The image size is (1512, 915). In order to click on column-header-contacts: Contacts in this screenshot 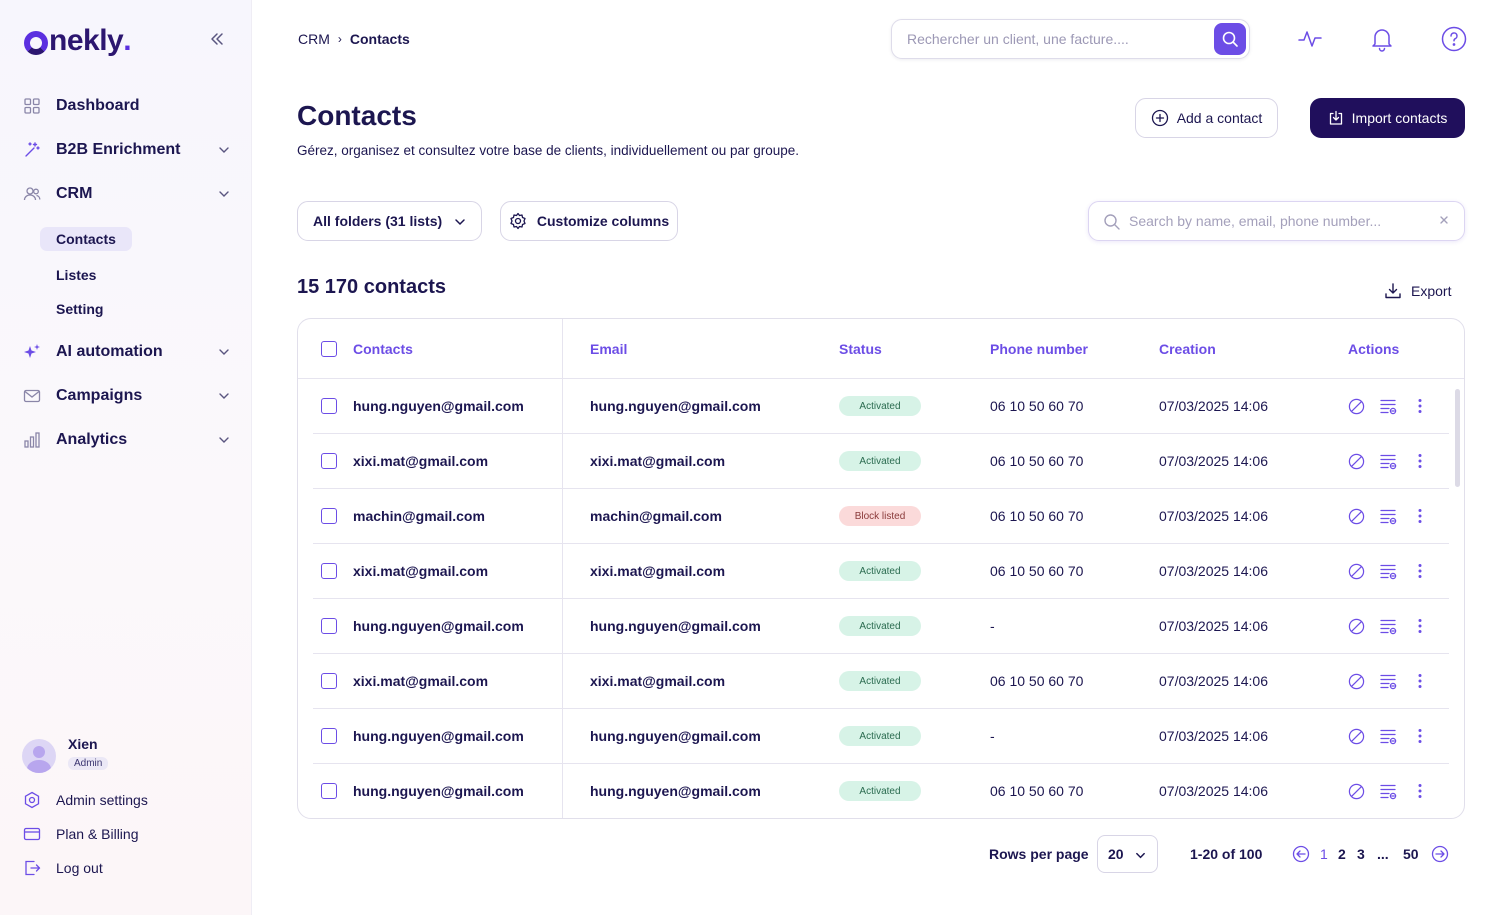, I will do `click(383, 349)`.